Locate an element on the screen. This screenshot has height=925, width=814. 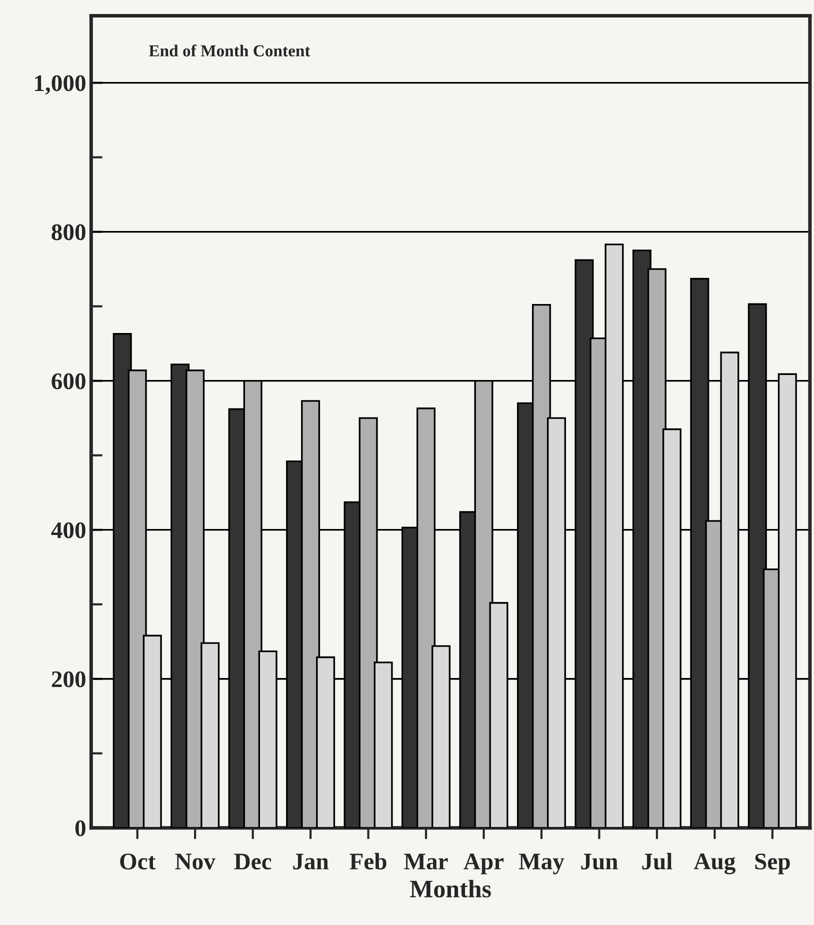
x-tick-label: Oct is located at coordinates (138, 862).